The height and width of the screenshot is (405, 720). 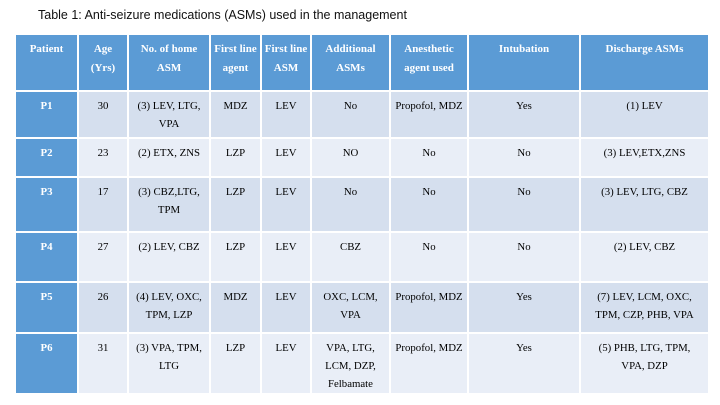 What do you see at coordinates (103, 62) in the screenshot?
I see `column-header-age: Age (Yrs)` at bounding box center [103, 62].